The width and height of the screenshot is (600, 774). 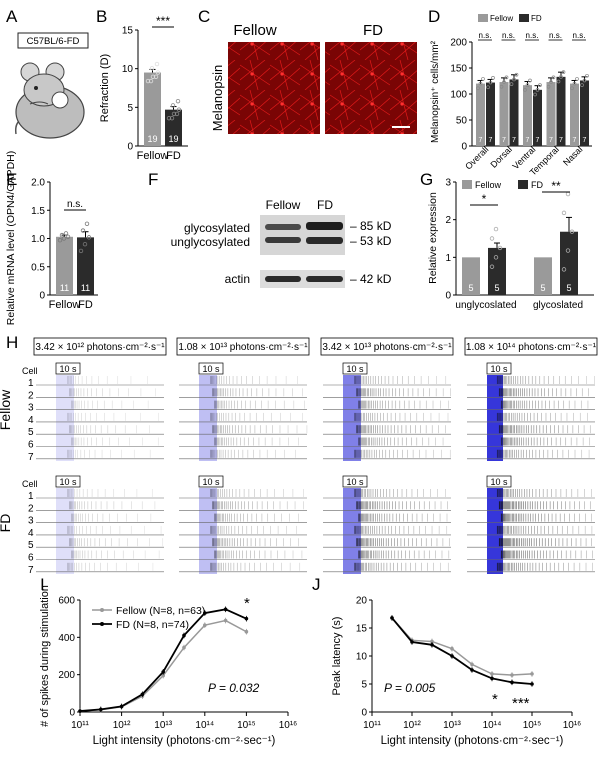 What do you see at coordinates (572, 725) in the screenshot?
I see `j-x-tick-label: 10¹⁶` at bounding box center [572, 725].